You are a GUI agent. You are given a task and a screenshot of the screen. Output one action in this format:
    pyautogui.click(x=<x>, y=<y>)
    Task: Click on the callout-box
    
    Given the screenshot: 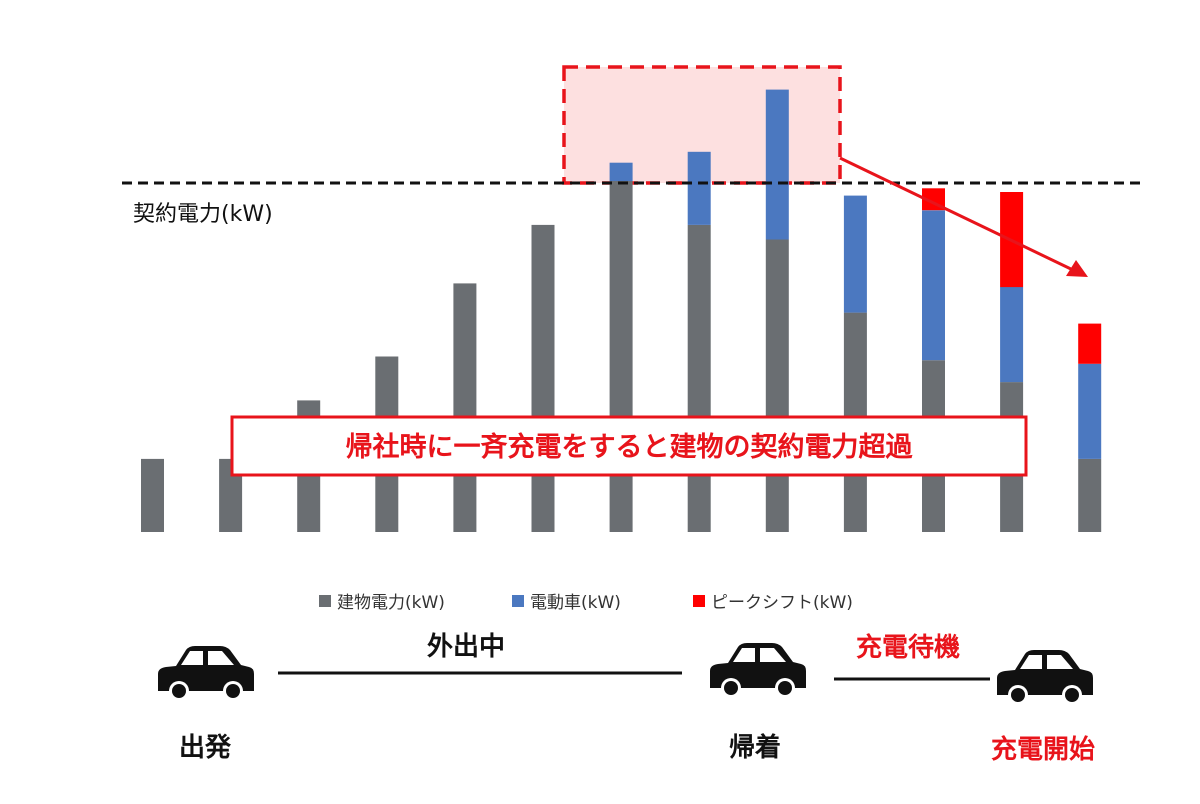 What is the action you would take?
    pyautogui.click(x=629, y=446)
    